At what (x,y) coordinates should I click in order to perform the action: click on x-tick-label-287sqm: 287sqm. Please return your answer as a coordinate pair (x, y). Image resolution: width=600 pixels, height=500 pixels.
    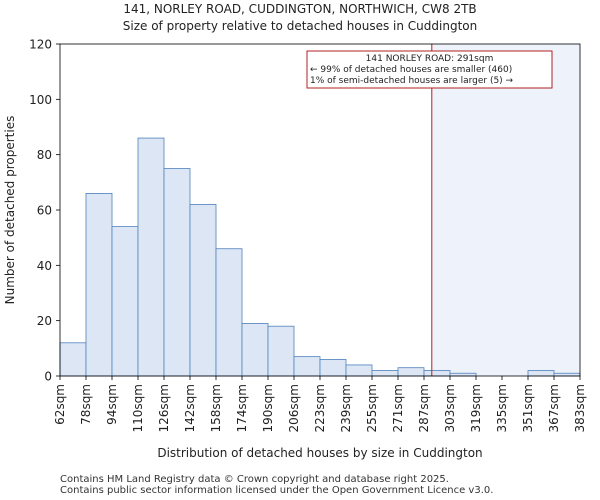
    Looking at the image, I should click on (424, 408).